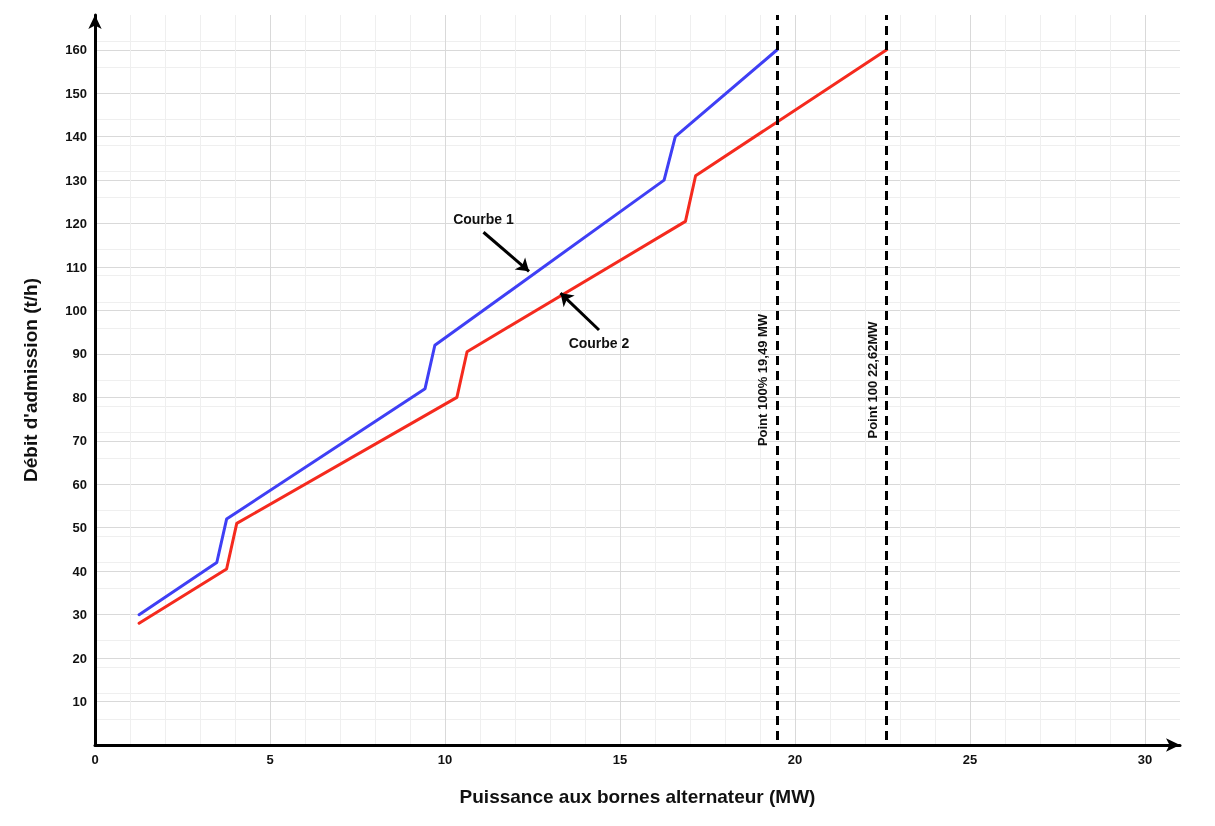  I want to click on y-tick-label: 120, so click(76, 224).